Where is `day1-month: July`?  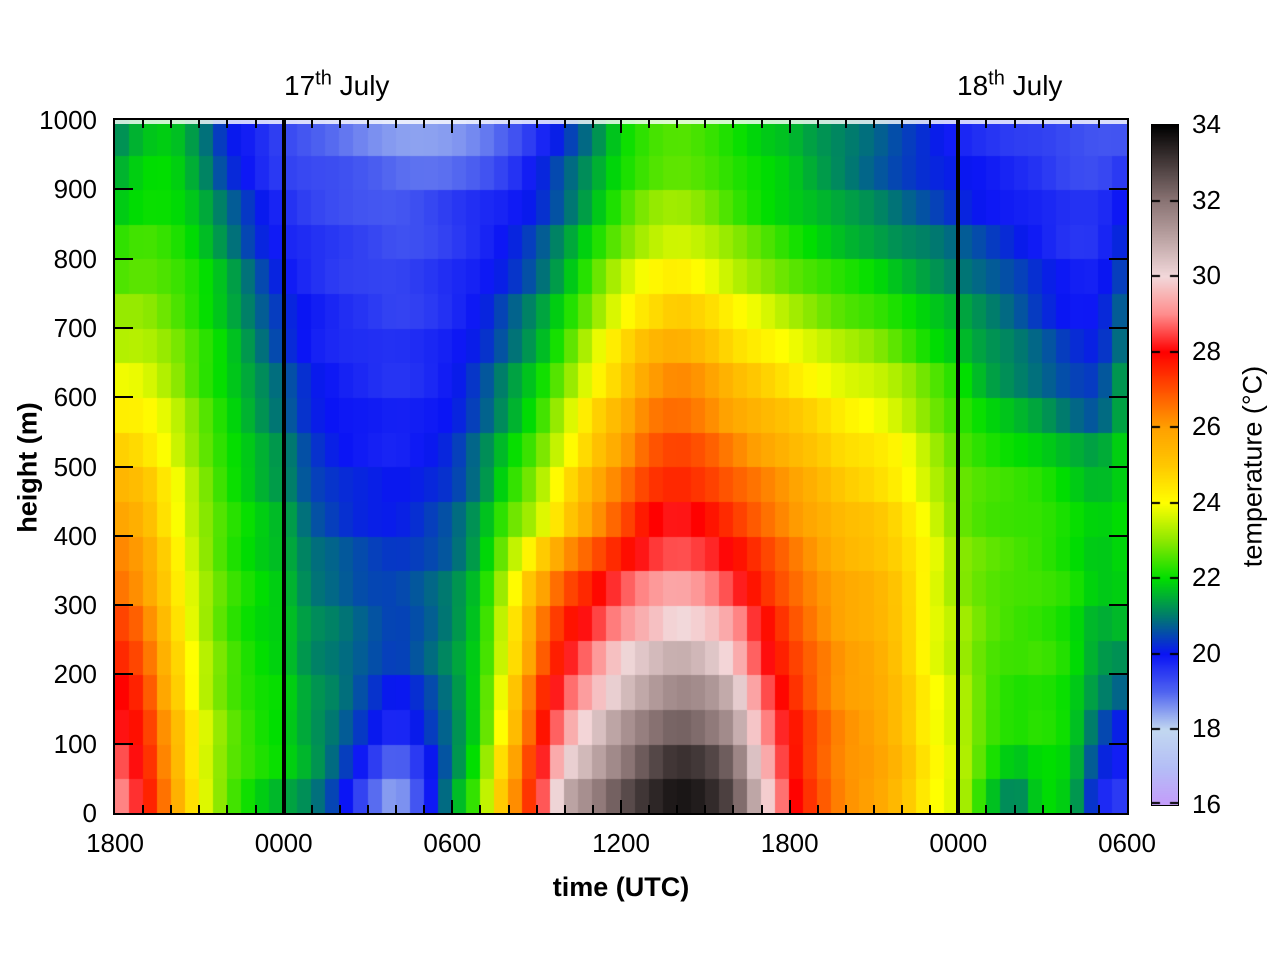 day1-month: July is located at coordinates (360, 85).